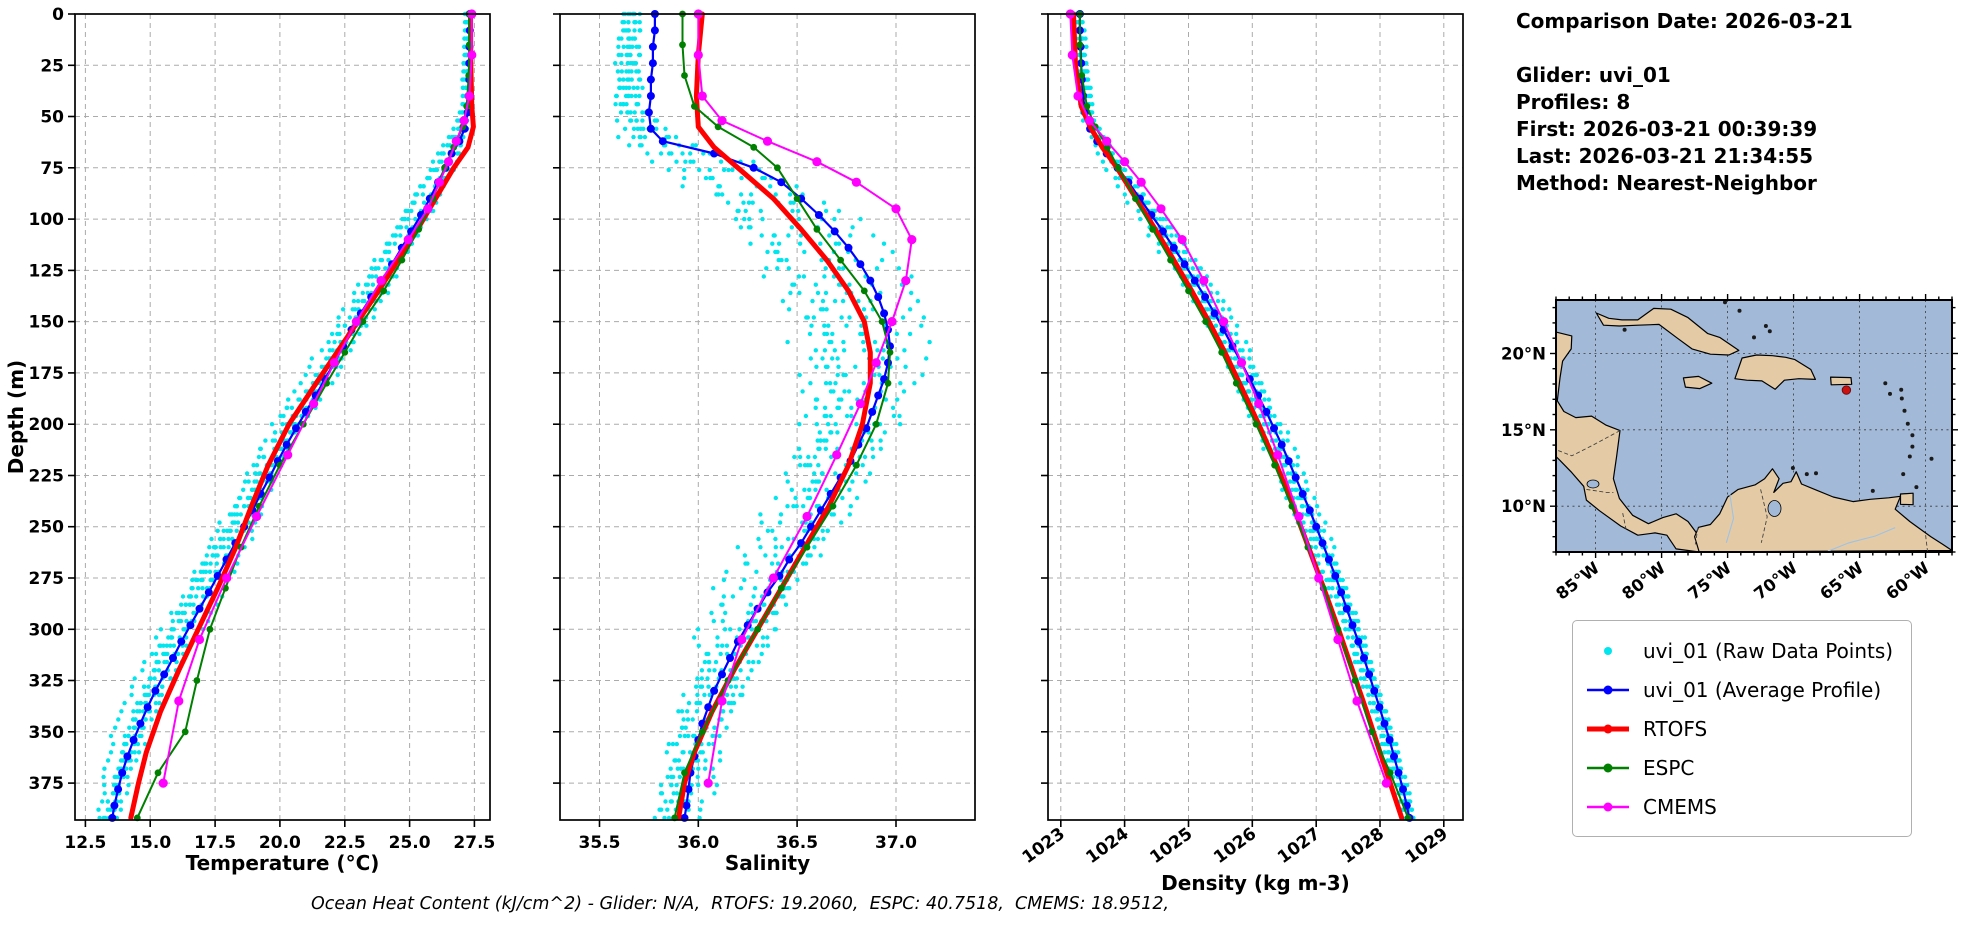 The width and height of the screenshot is (1978, 934). What do you see at coordinates (1427, 846) in the screenshot?
I see `svg-text: 1029` at bounding box center [1427, 846].